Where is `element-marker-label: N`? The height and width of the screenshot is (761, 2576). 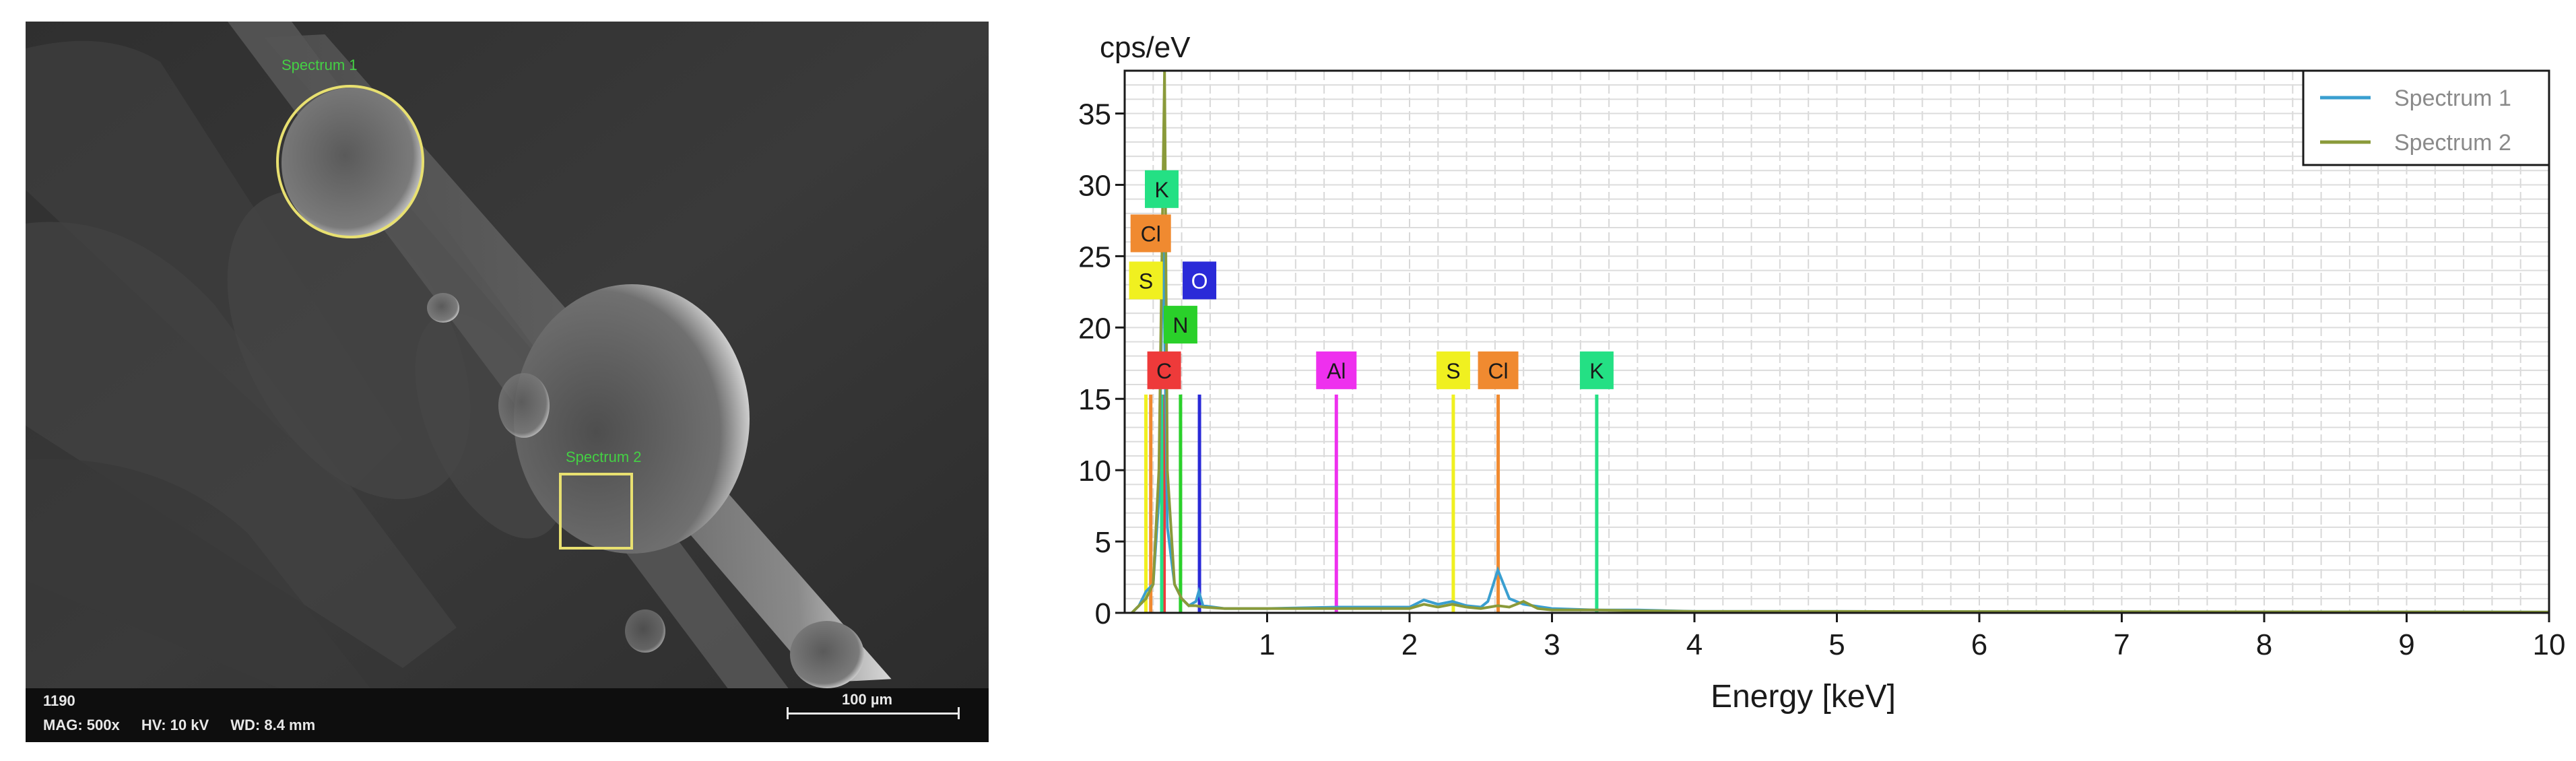
element-marker-label: N is located at coordinates (1180, 325).